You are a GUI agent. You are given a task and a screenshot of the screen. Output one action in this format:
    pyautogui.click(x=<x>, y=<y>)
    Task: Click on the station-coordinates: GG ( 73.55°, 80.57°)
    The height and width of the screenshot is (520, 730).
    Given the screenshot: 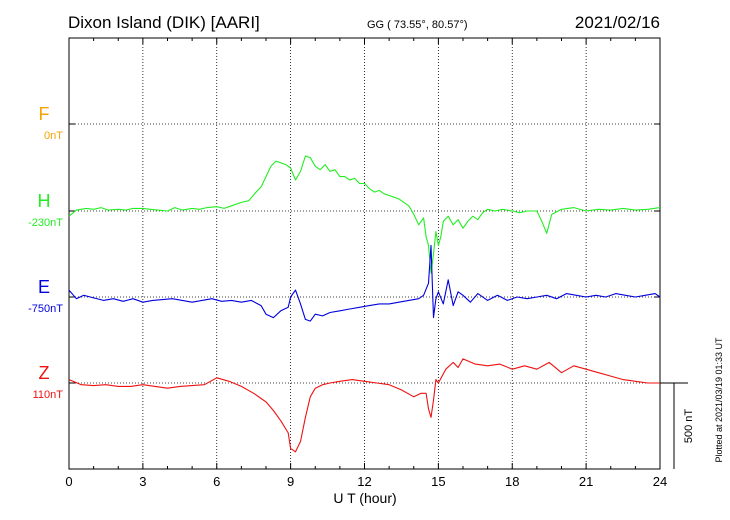 What is the action you would take?
    pyautogui.click(x=417, y=25)
    